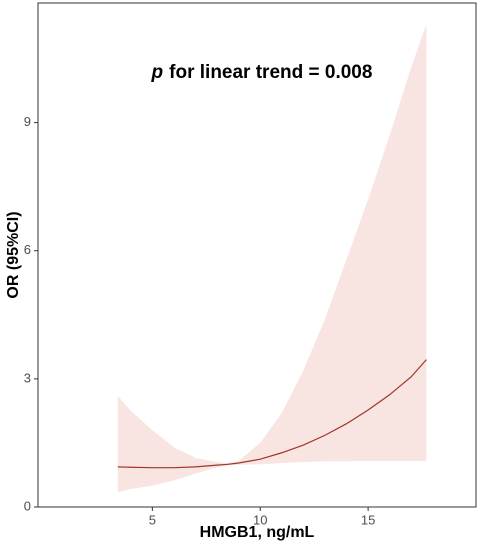 This screenshot has height=550, width=481. What do you see at coordinates (368, 519) in the screenshot?
I see `x-tick-label: 15` at bounding box center [368, 519].